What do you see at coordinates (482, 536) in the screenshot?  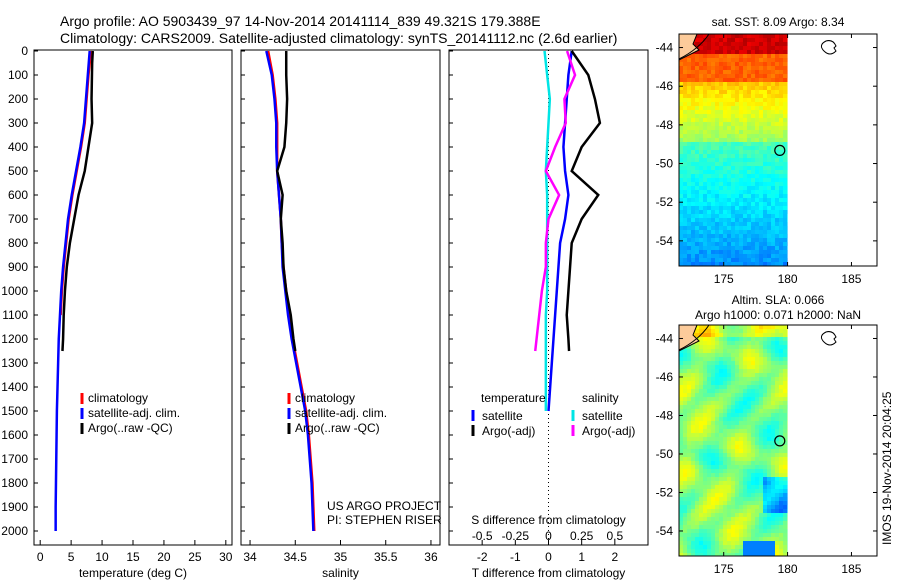 I see `x2-tick-label: -0.5` at bounding box center [482, 536].